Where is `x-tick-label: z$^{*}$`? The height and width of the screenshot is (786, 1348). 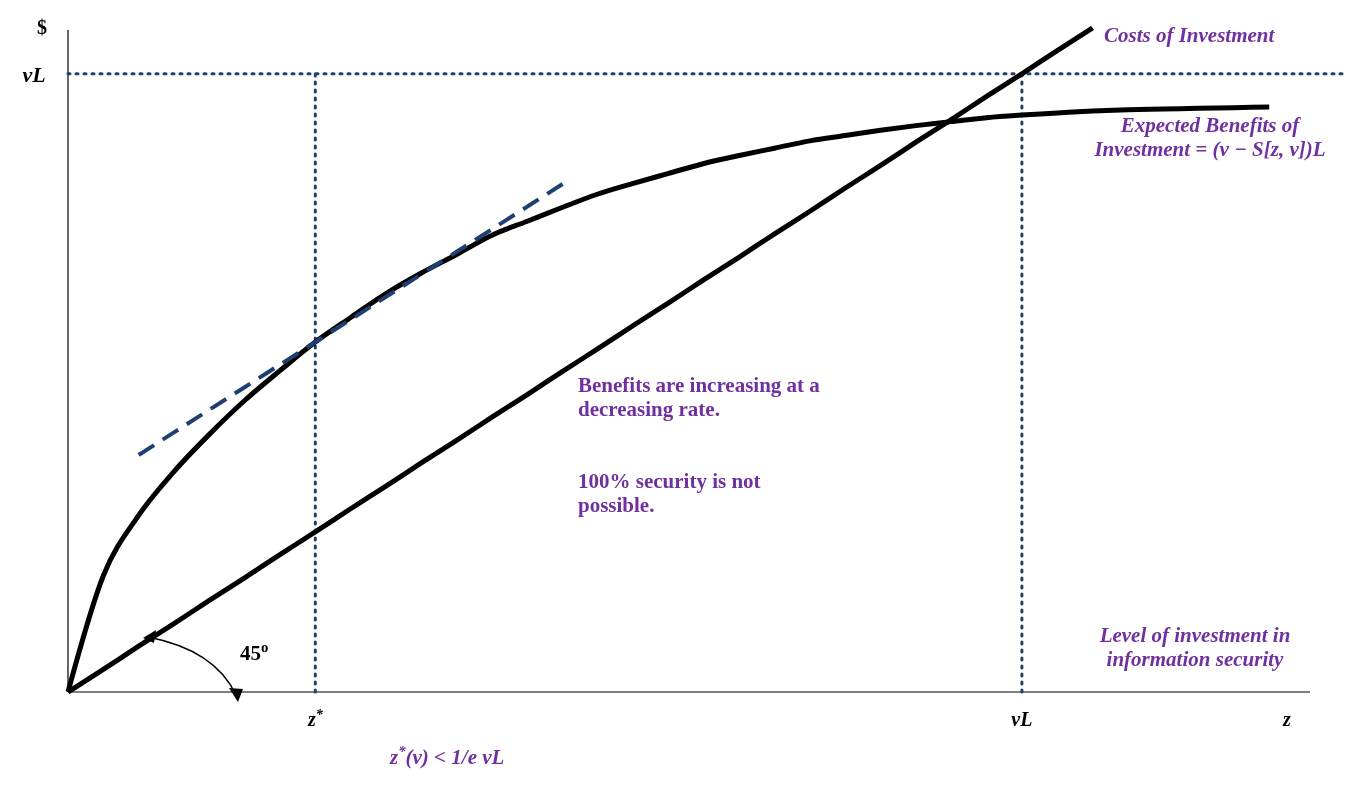 x-tick-label: z$^{*}$ is located at coordinates (315, 718).